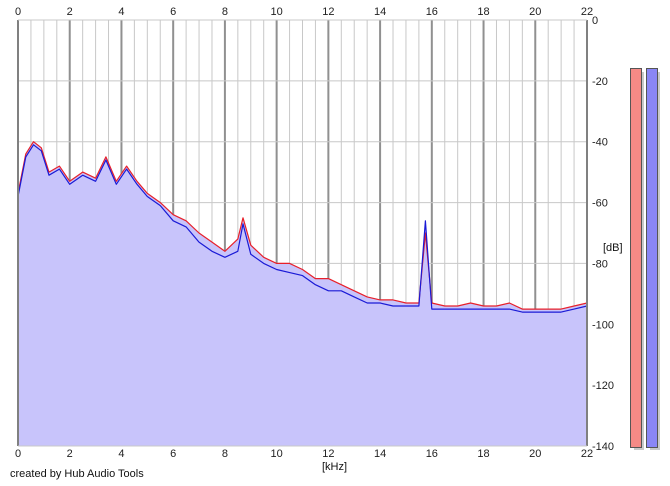 This screenshot has width=670, height=486. What do you see at coordinates (652, 258) in the screenshot?
I see `right-level-meter` at bounding box center [652, 258].